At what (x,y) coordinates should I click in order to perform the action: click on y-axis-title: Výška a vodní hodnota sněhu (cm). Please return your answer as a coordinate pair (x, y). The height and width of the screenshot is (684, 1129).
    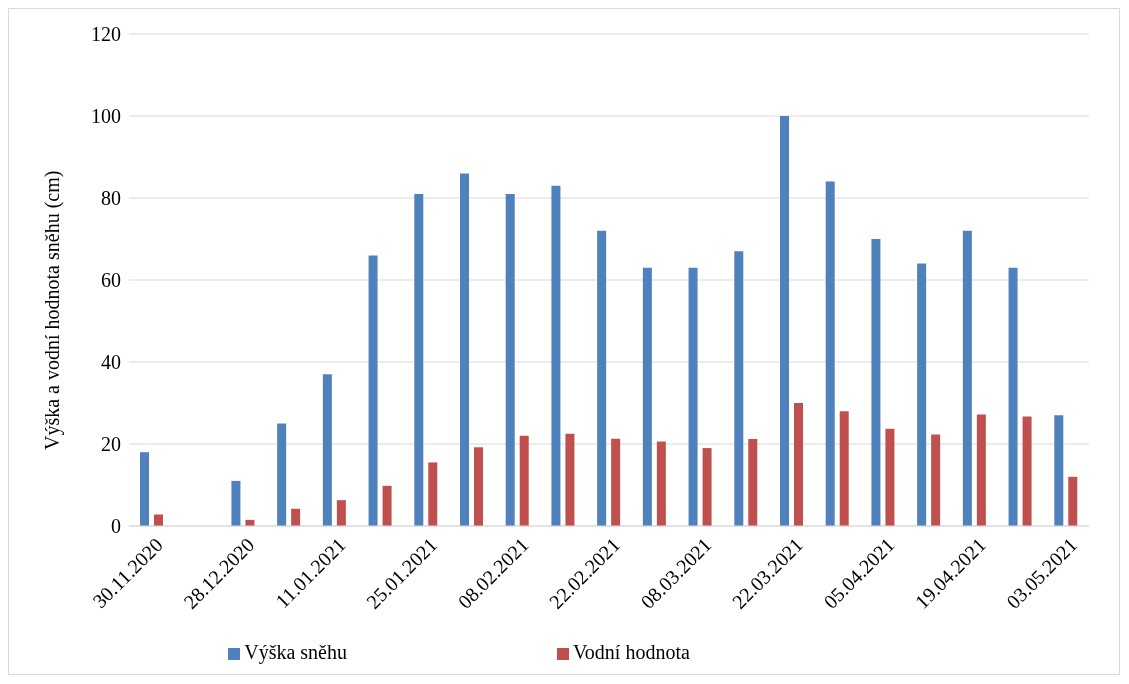
    Looking at the image, I should click on (53, 310).